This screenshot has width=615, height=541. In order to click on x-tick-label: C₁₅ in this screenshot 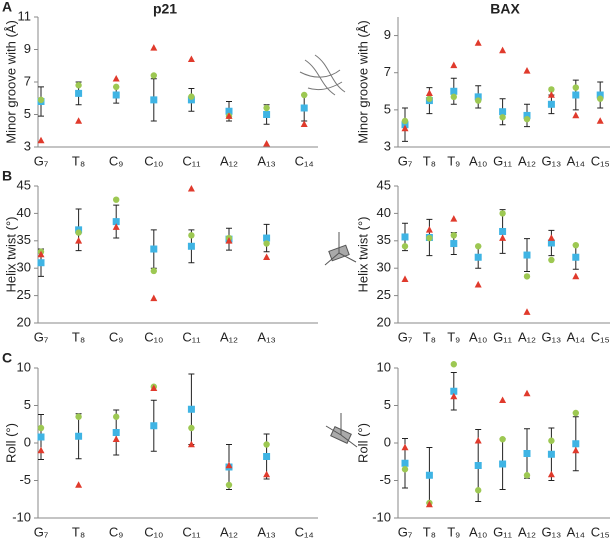, I will do `click(600, 160)`.